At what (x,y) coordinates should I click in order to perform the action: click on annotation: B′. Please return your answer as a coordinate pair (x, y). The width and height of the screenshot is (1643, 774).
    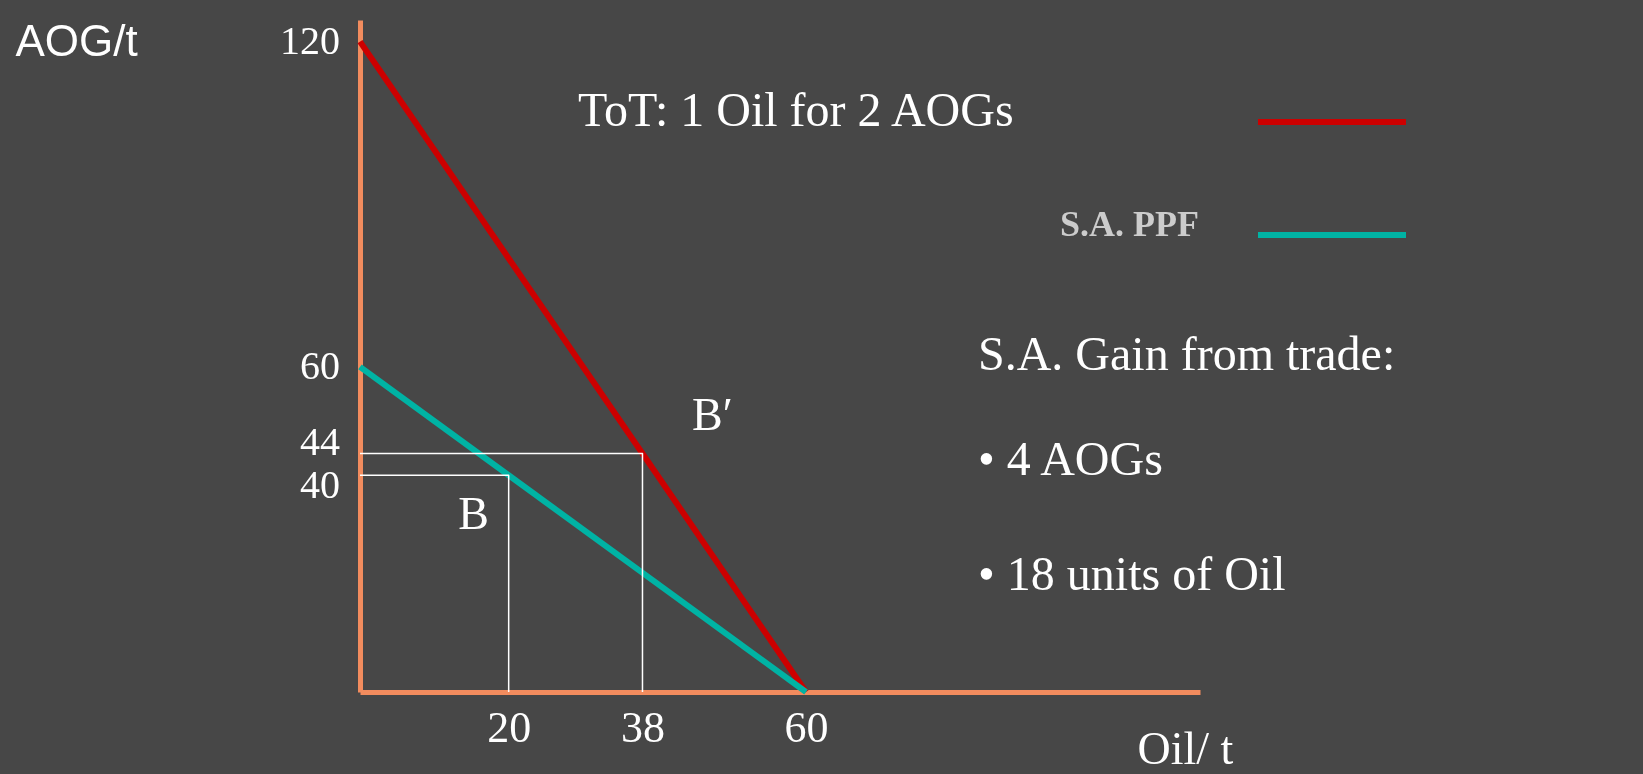
    Looking at the image, I should click on (712, 414).